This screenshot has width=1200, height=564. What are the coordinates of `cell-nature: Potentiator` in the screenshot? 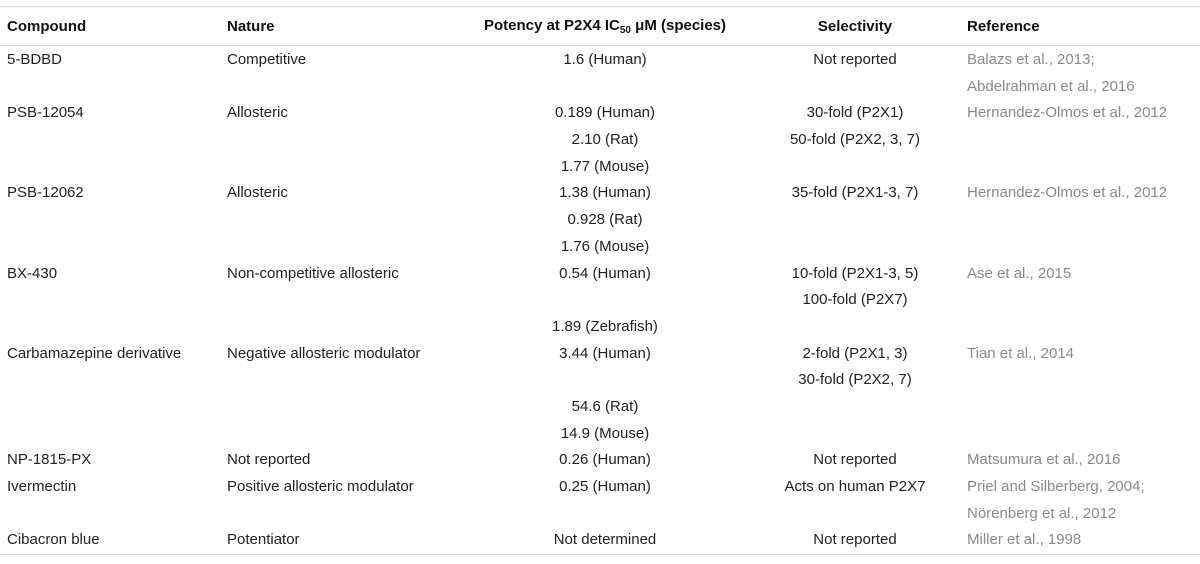 It's located at (340, 541).